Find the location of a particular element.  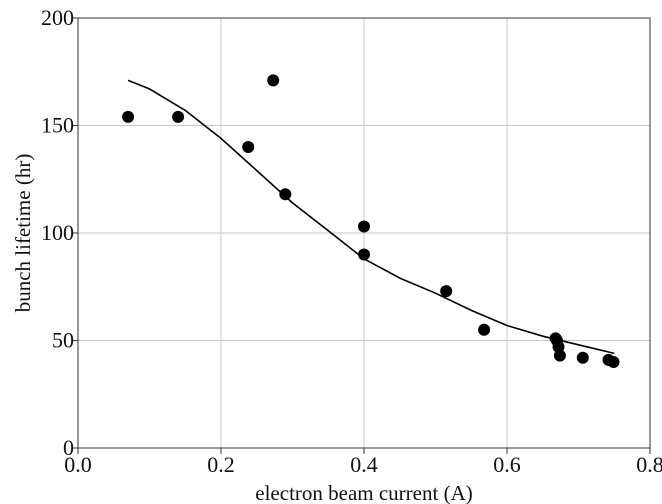

x-axis-title: electron beam current (A) is located at coordinates (363, 492).